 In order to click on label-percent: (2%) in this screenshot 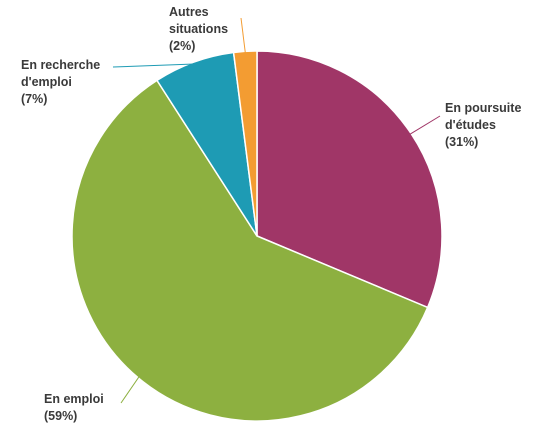, I will do `click(182, 46)`.